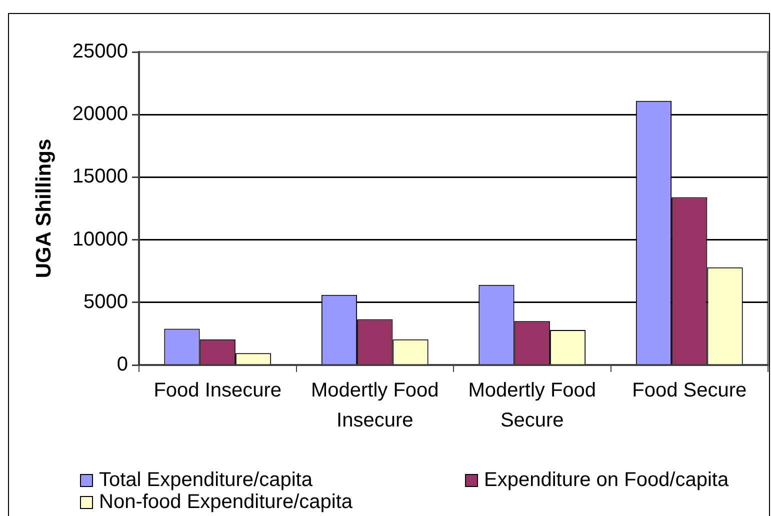 The image size is (771, 516). Describe the element at coordinates (225, 502) in the screenshot. I see `legend-label: Non-food Expenditure/capita` at that location.